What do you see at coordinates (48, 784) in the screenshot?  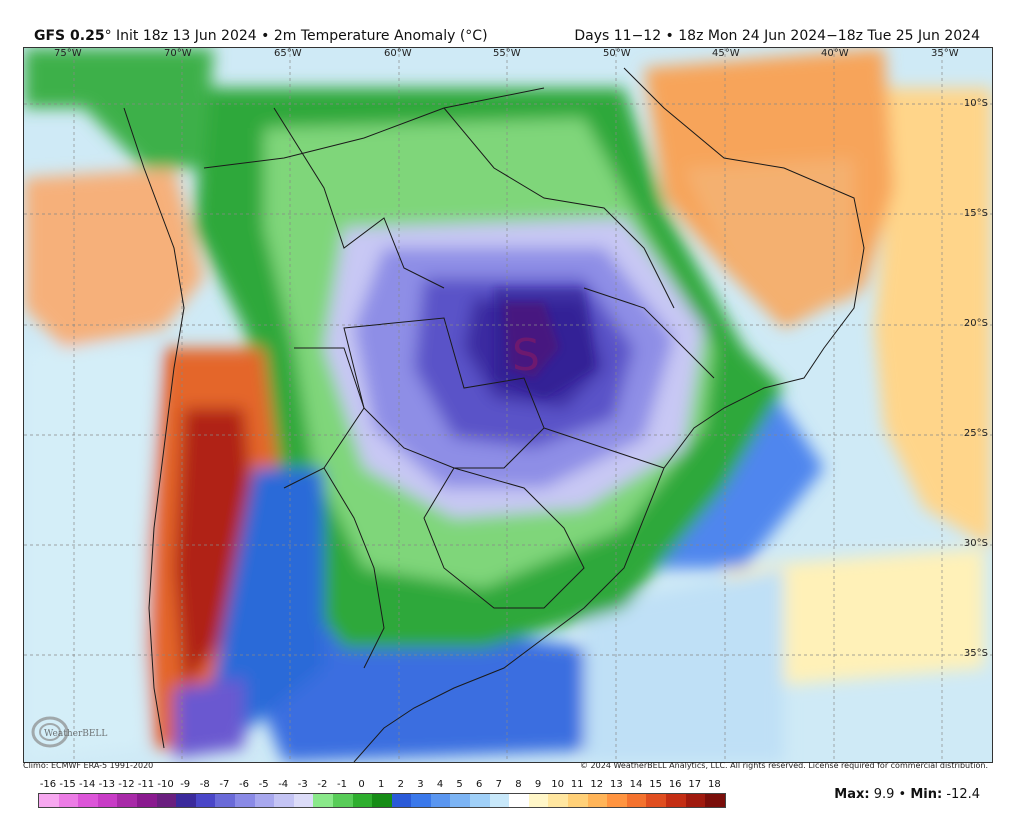 I see `legend-tick-label: -16` at bounding box center [48, 784].